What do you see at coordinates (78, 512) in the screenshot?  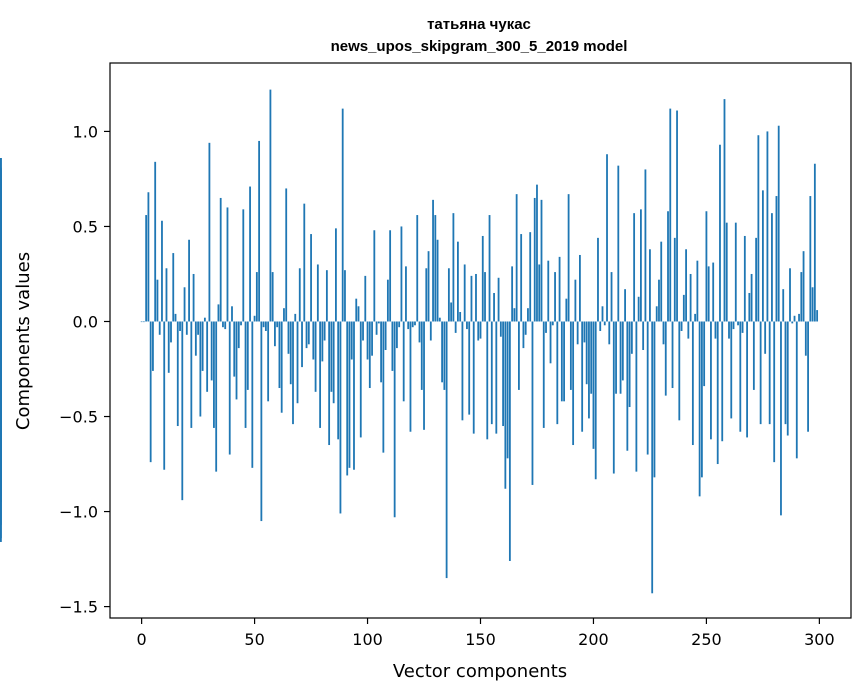 I see `y-tick-label: −1.0` at bounding box center [78, 512].